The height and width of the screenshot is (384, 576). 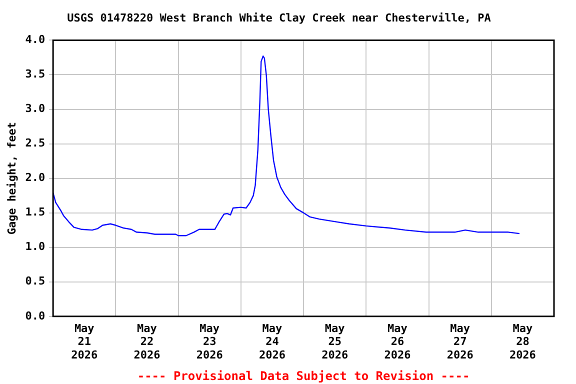 What do you see at coordinates (460, 342) in the screenshot?
I see `x-tick-label: May 27 2026` at bounding box center [460, 342].